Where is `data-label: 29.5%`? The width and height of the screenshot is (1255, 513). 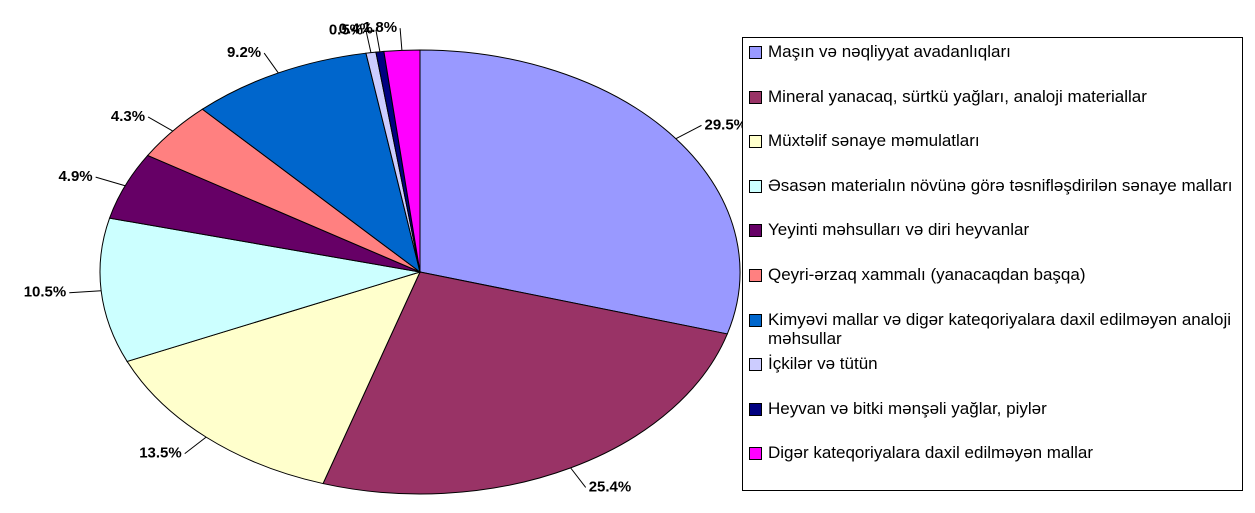 data-label: 29.5% is located at coordinates (723, 124).